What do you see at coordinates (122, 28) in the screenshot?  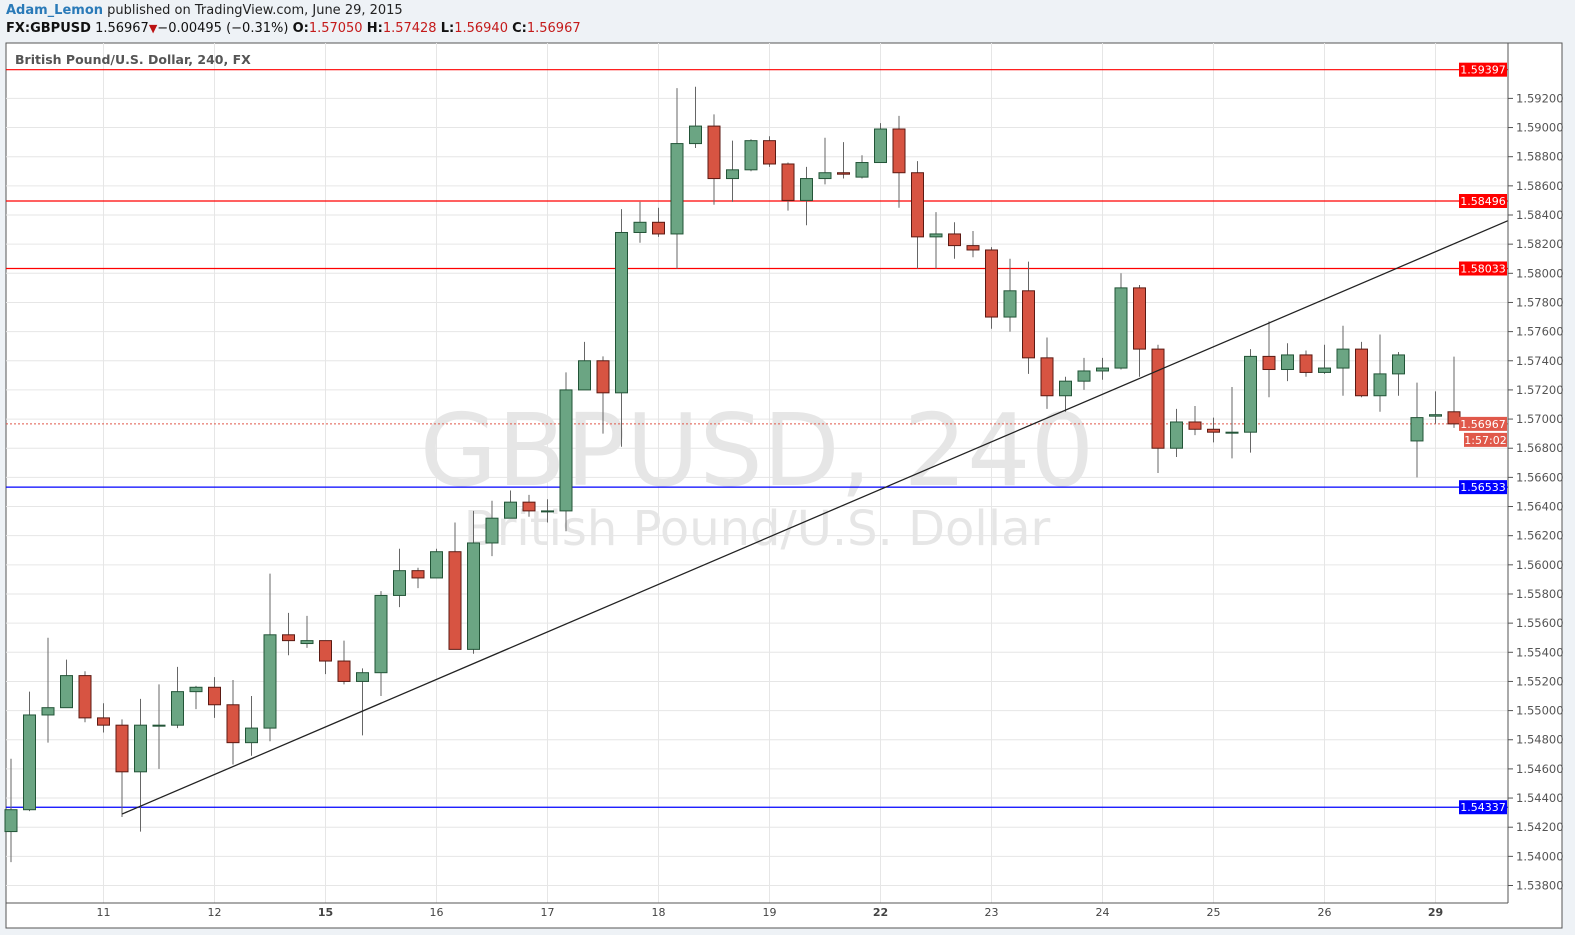 I see `last-price: 1.56967` at bounding box center [122, 28].